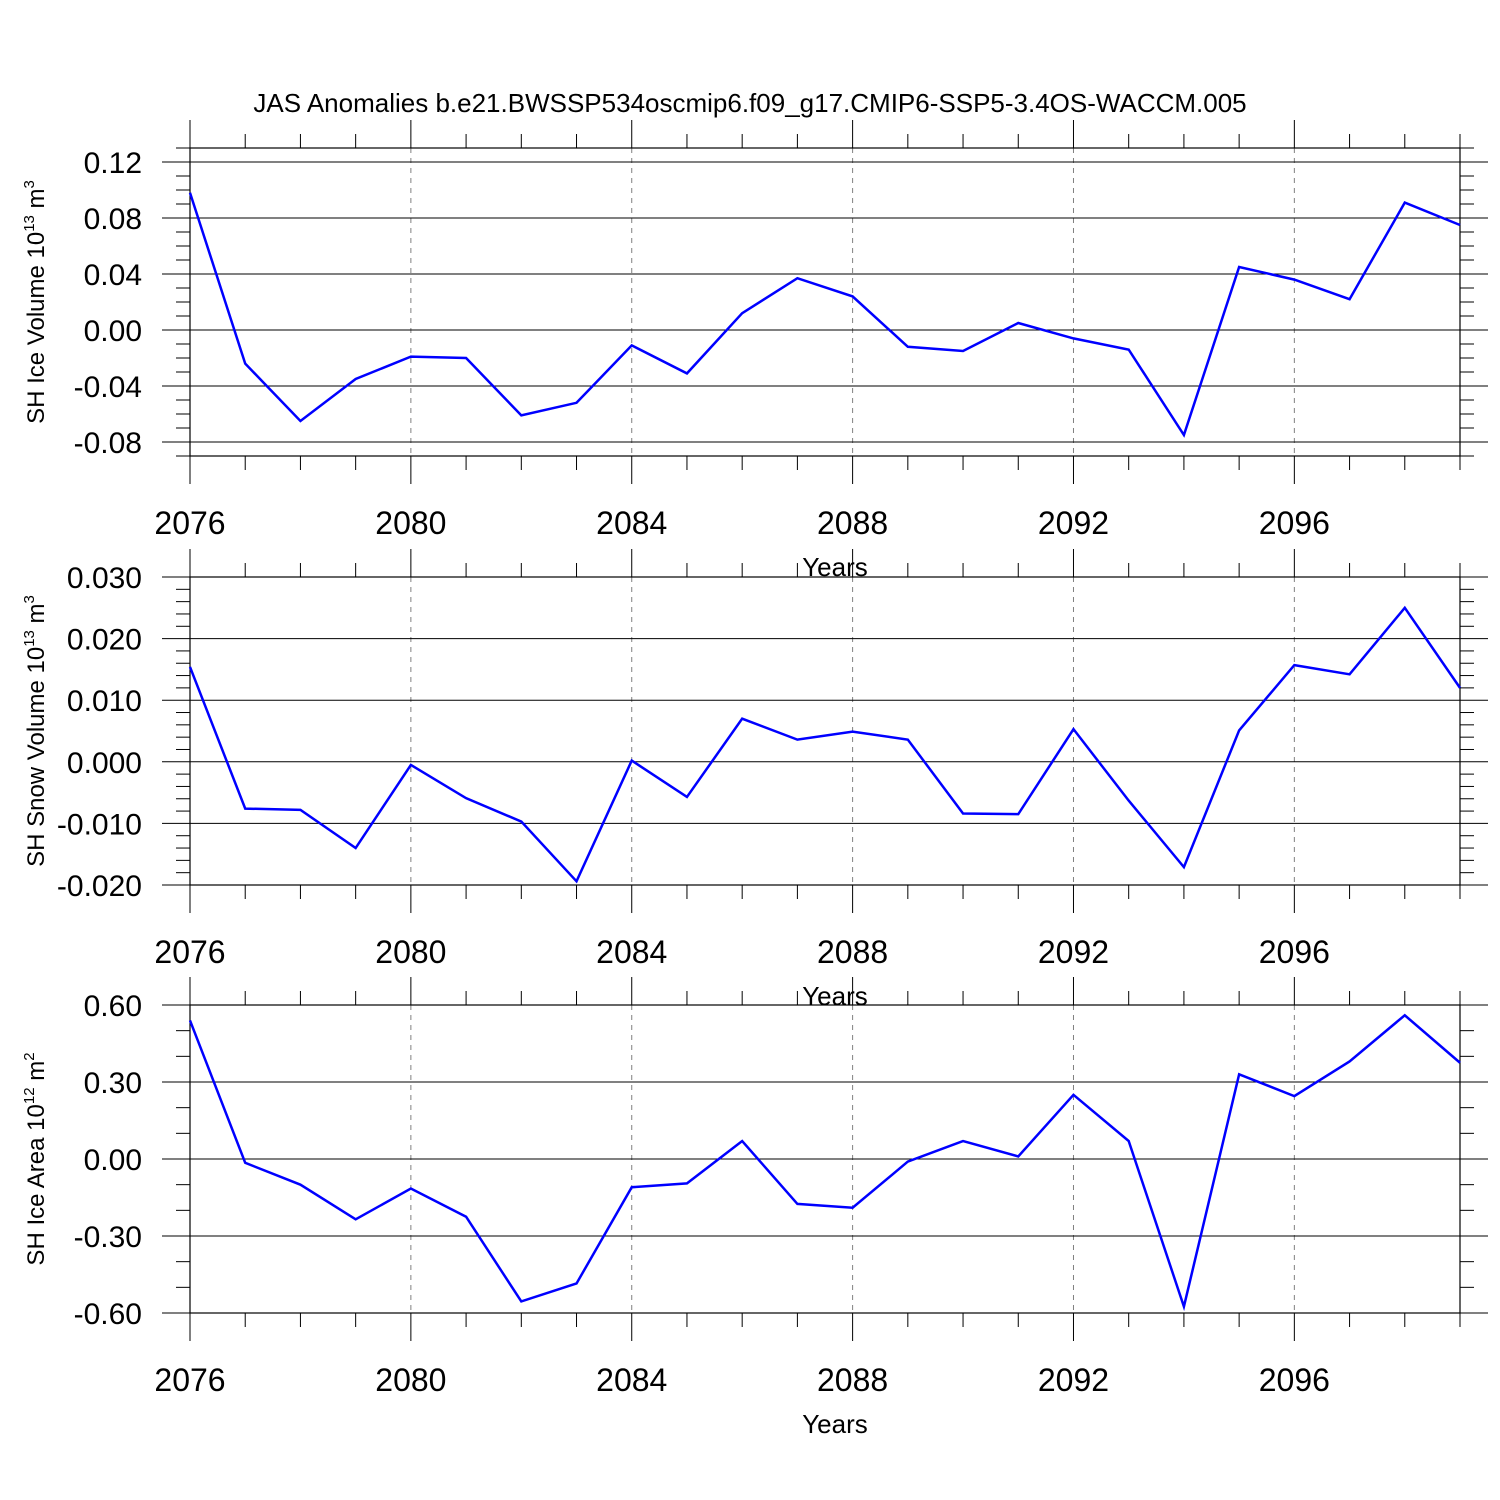  I want to click on y-tick-label: 0.04, so click(113, 275).